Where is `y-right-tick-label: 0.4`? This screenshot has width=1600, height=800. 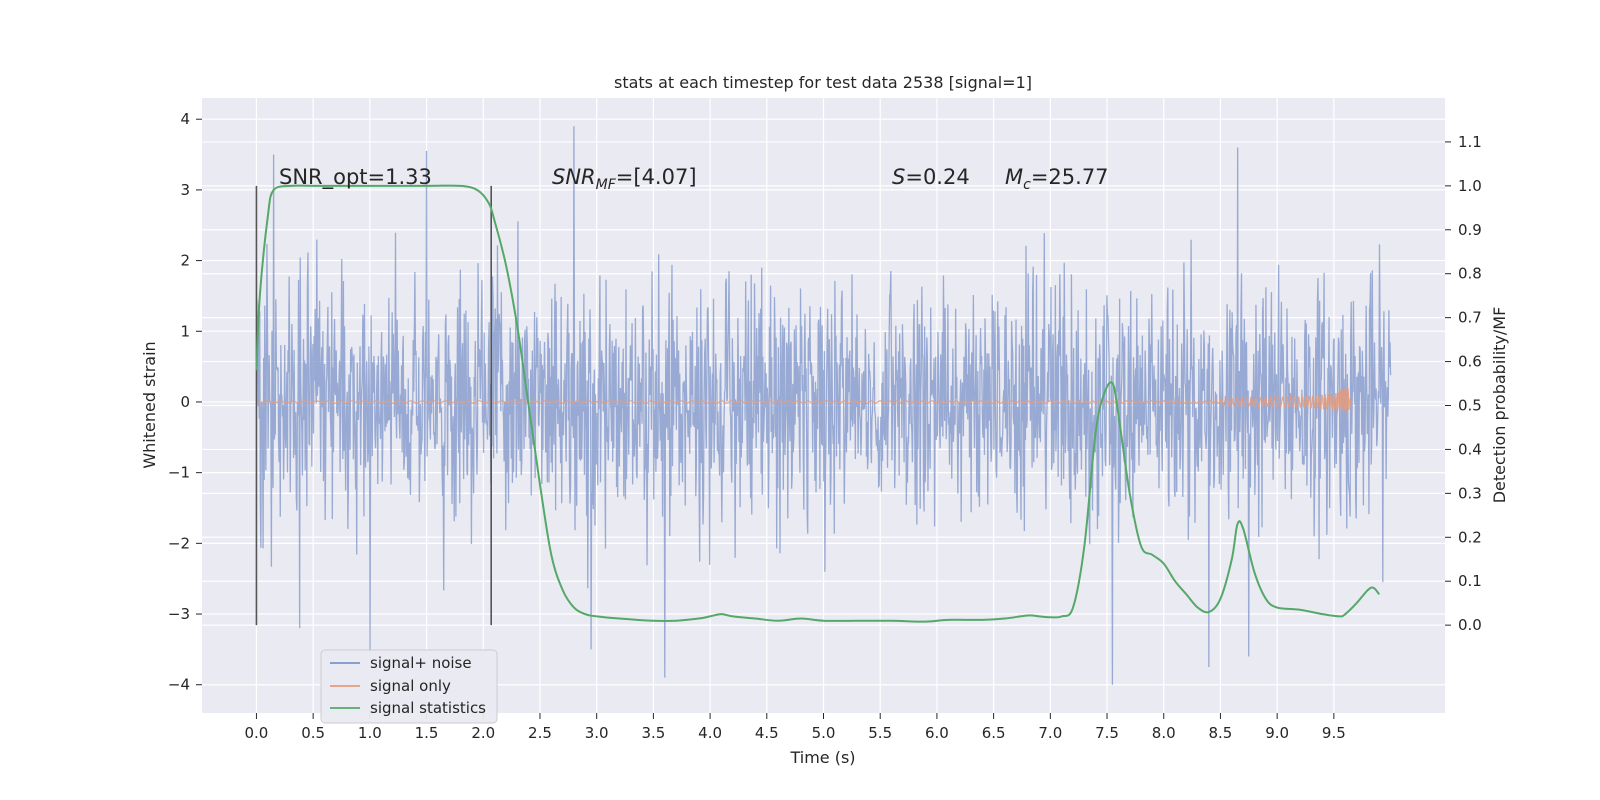 y-right-tick-label: 0.4 is located at coordinates (1470, 449).